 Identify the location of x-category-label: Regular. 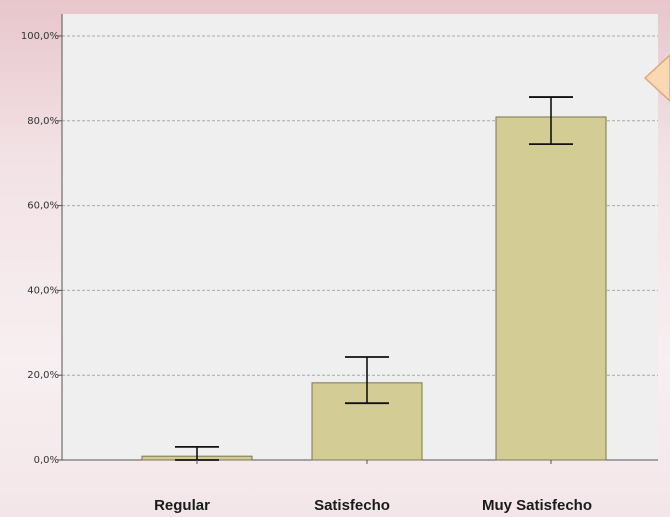
(182, 505).